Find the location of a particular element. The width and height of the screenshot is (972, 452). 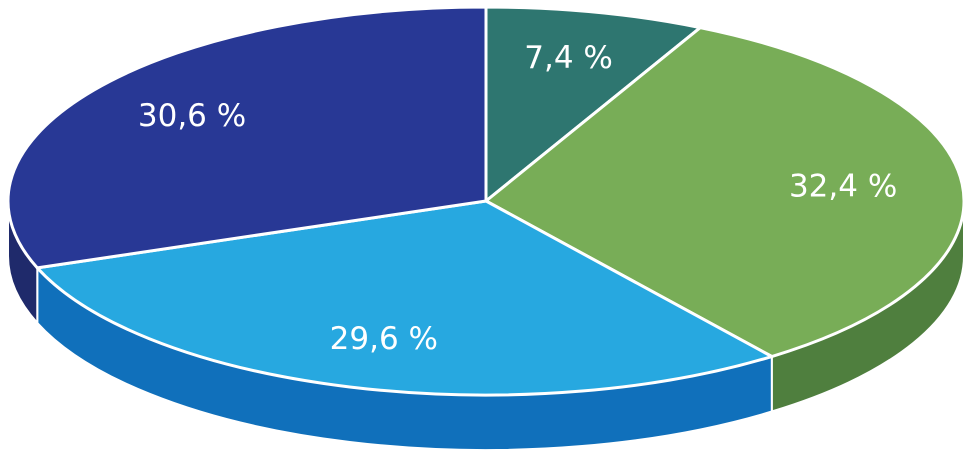

value-label: 30,6 % is located at coordinates (192, 116).